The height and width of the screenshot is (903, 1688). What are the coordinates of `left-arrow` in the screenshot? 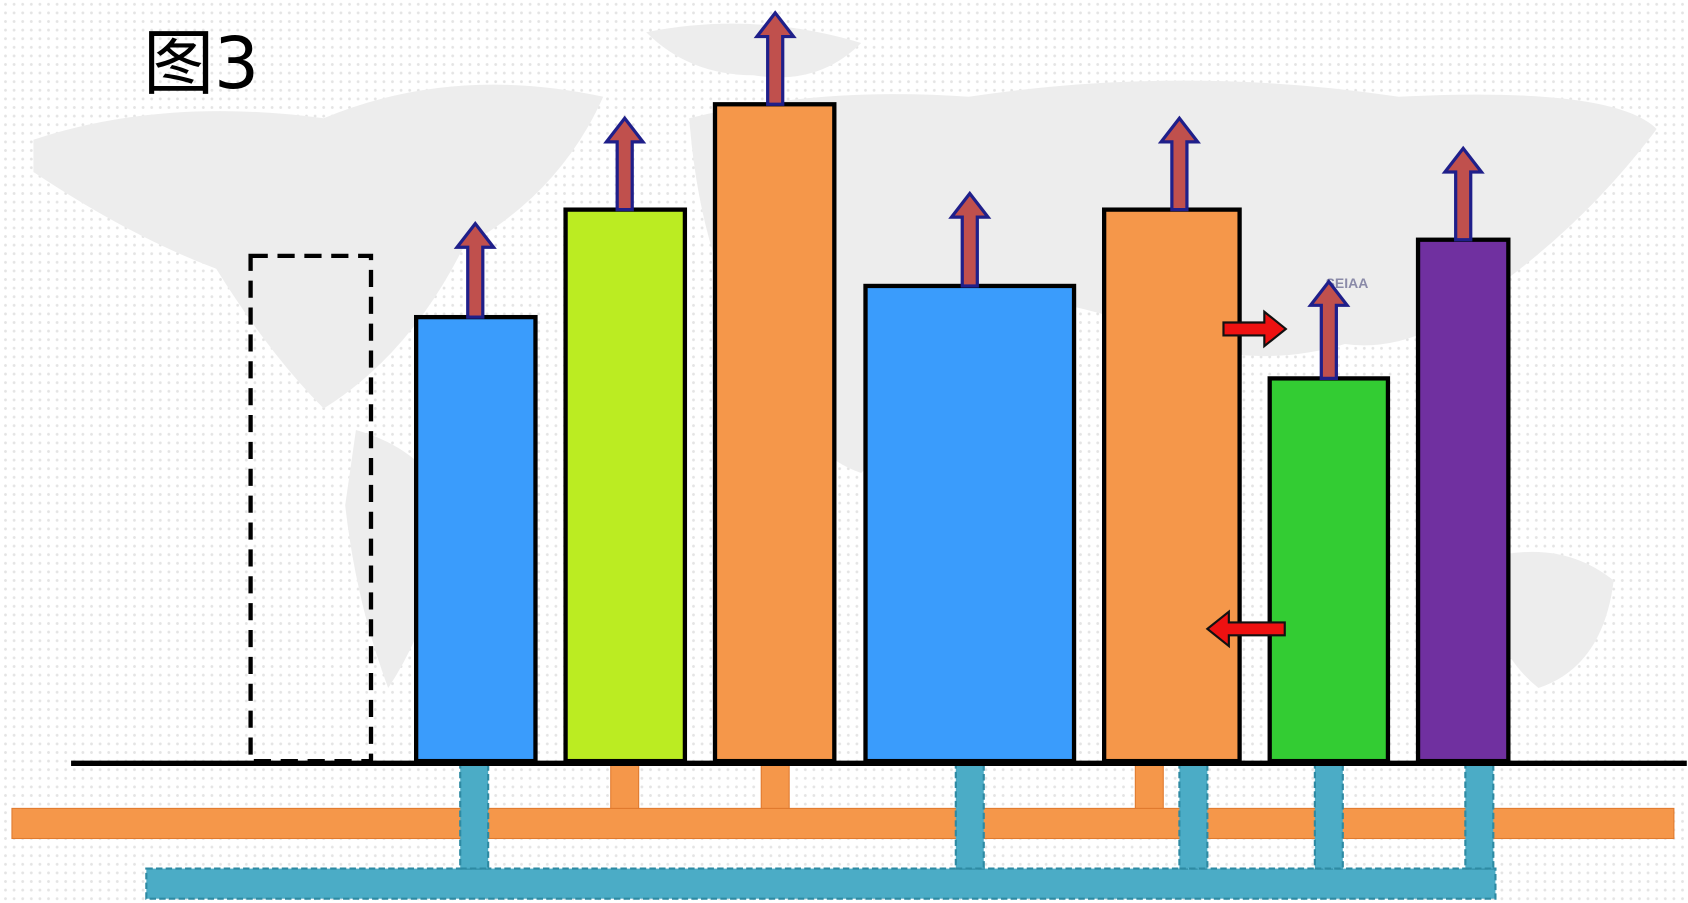 It's located at (1245, 629).